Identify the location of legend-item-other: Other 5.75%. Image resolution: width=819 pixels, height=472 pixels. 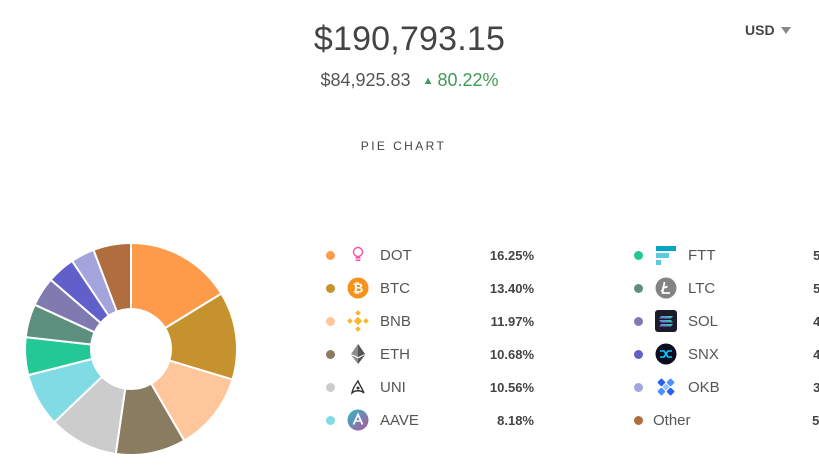
(726, 420).